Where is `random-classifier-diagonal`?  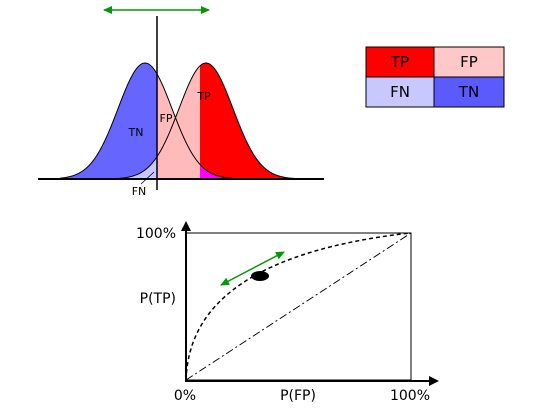 random-classifier-diagonal is located at coordinates (298, 306).